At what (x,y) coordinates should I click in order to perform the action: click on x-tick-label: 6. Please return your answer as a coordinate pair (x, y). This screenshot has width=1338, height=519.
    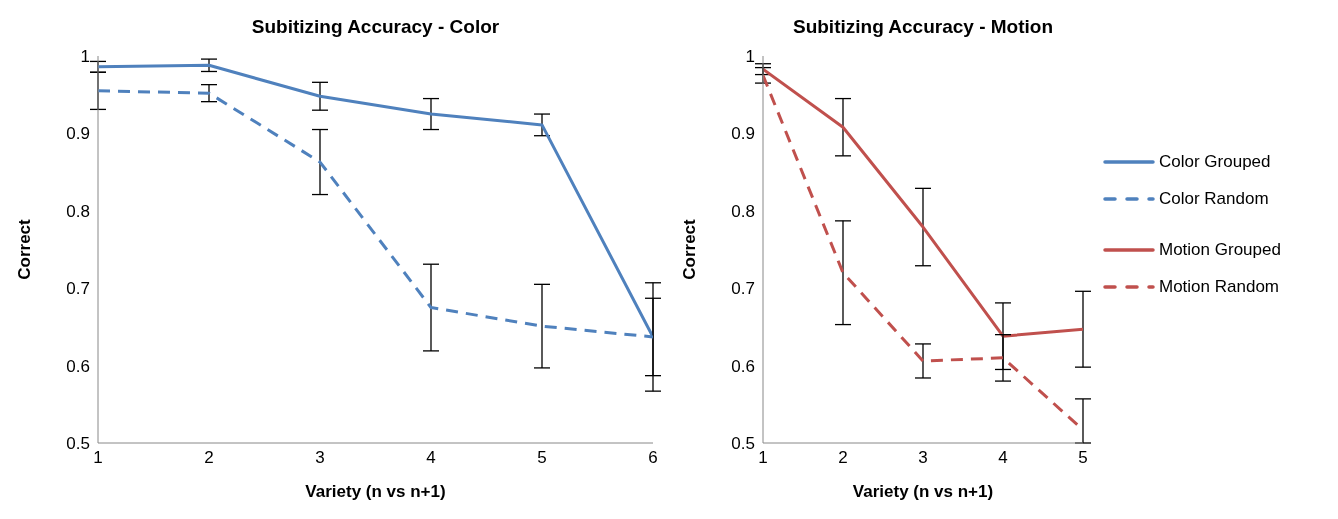
    Looking at the image, I should click on (653, 458).